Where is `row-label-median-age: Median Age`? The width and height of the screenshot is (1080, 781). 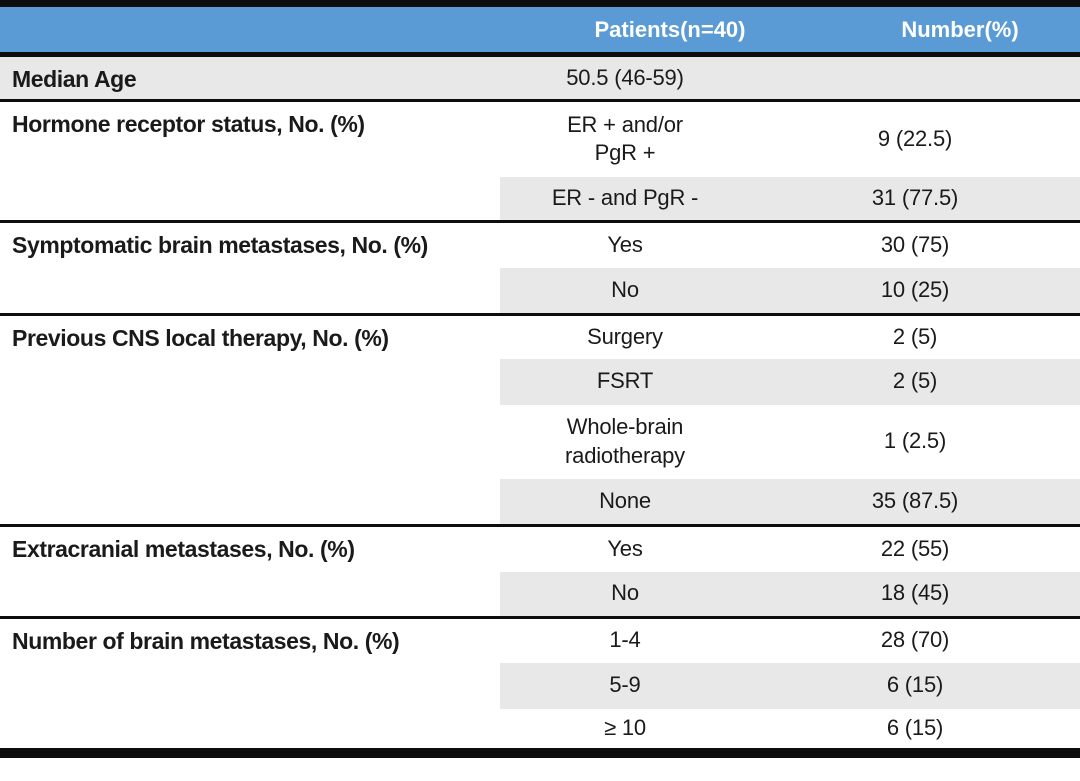 row-label-median-age: Median Age is located at coordinates (250, 77).